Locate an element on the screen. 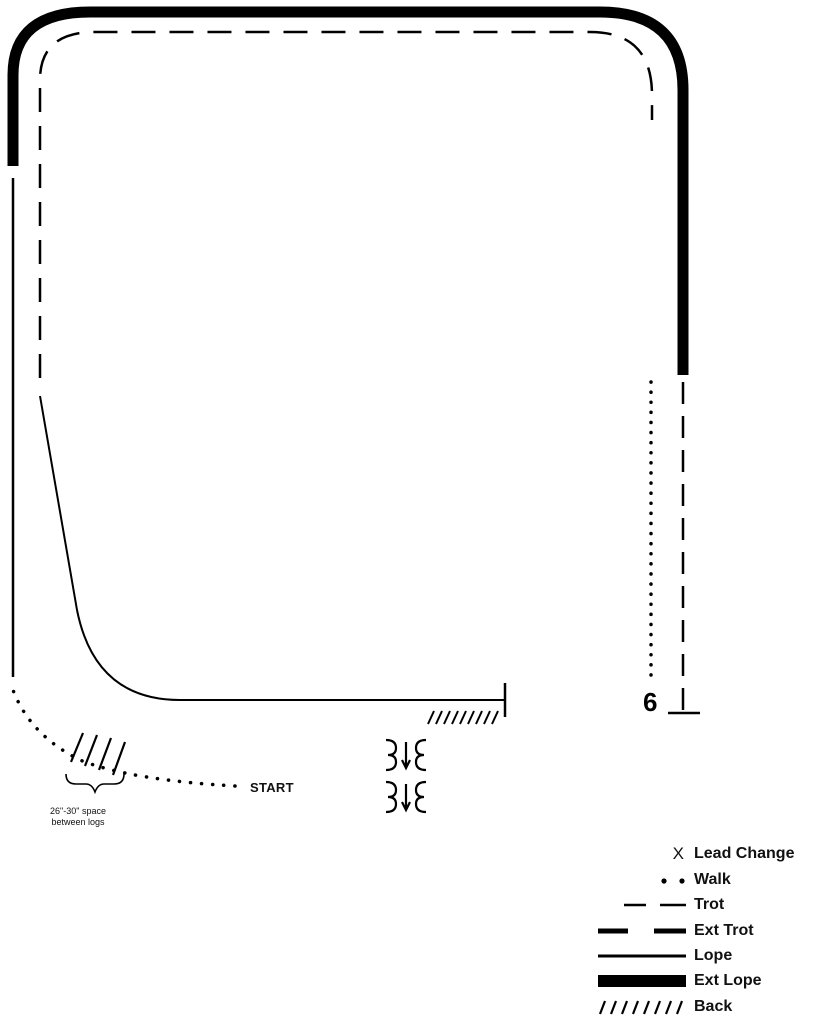  legend-item-trot: Trot is located at coordinates (705, 905).